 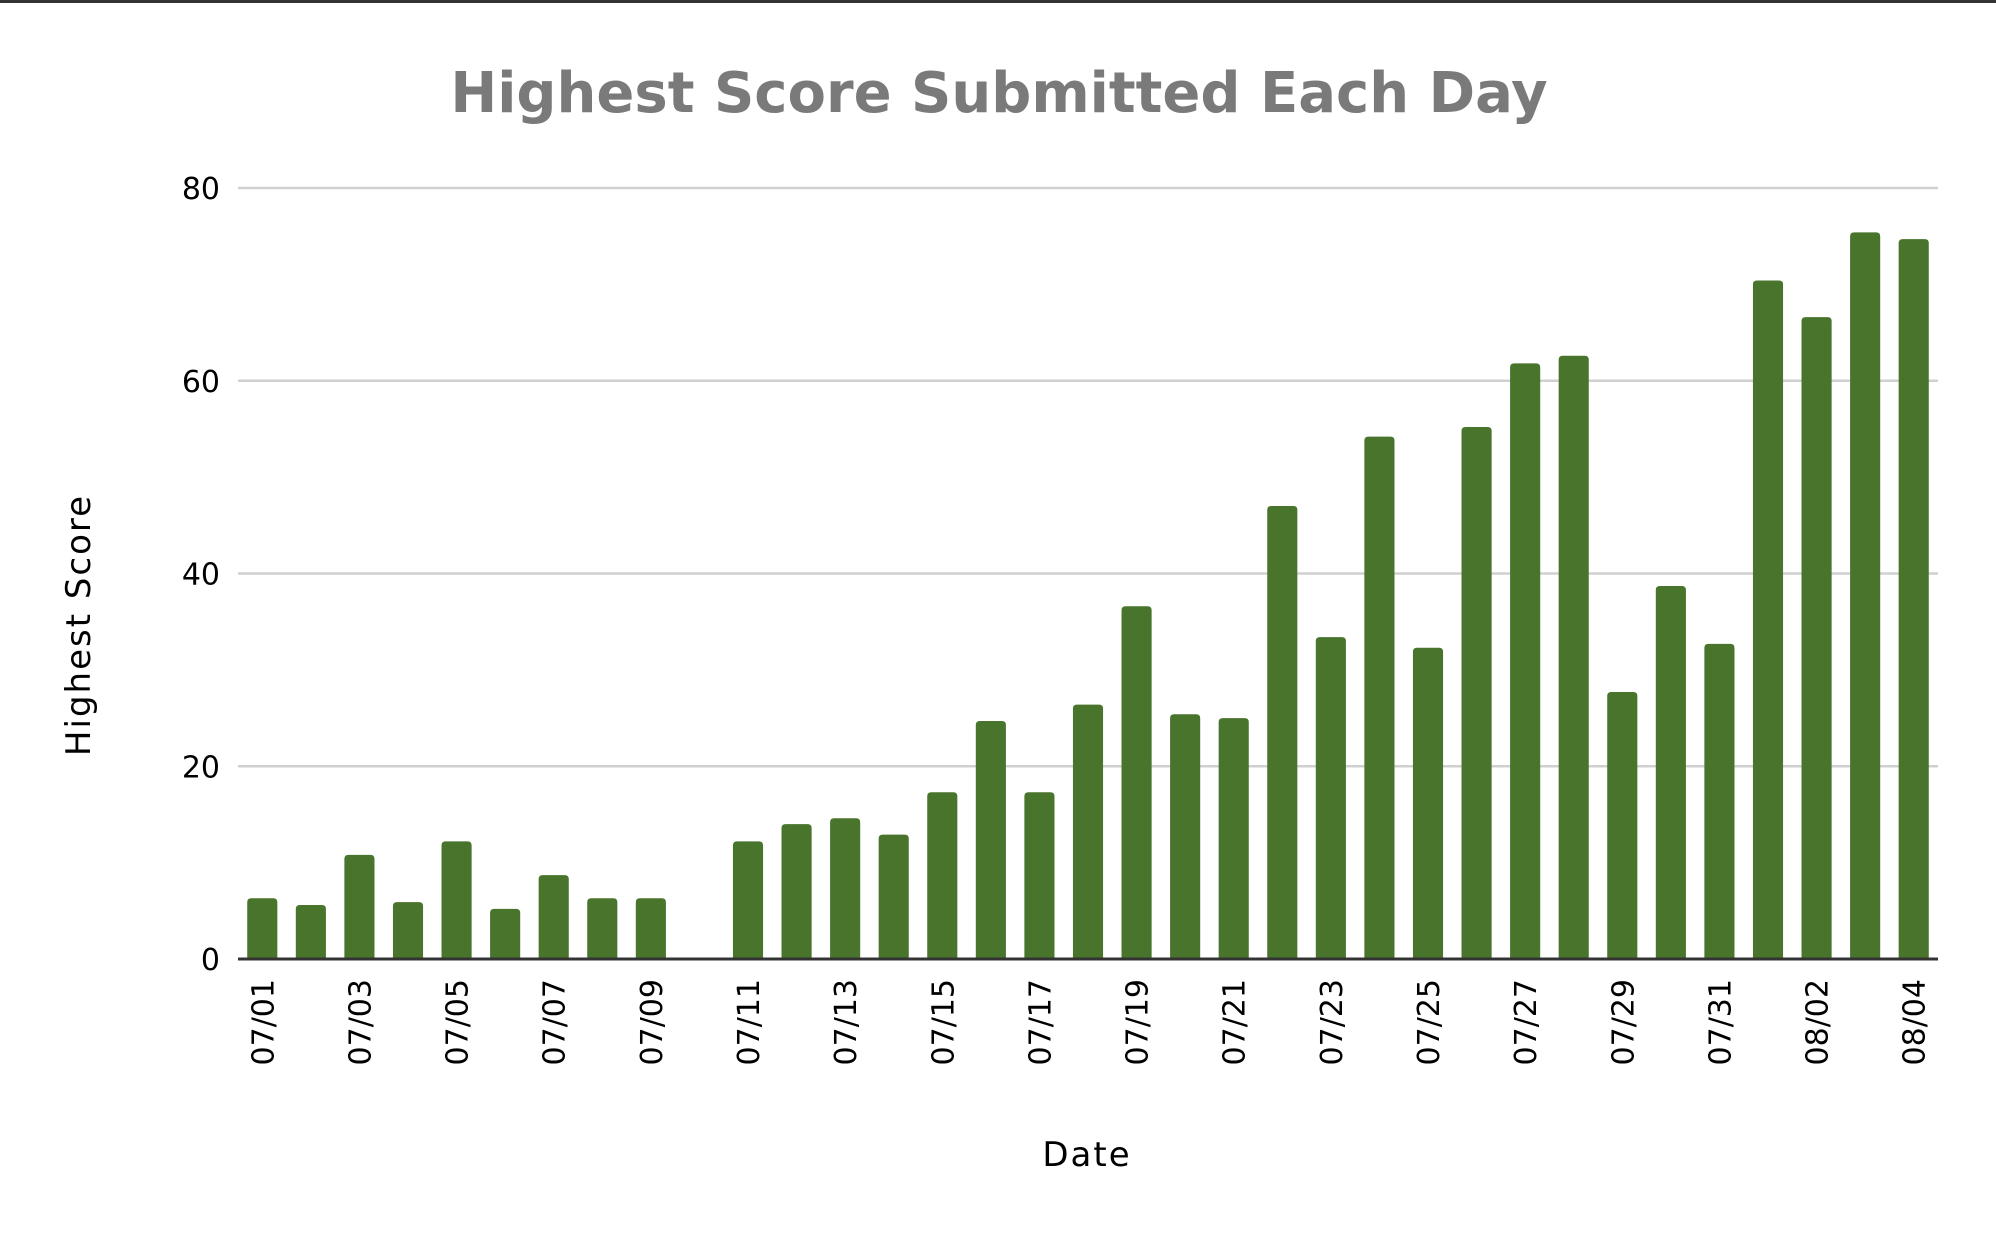 What do you see at coordinates (1818, 1022) in the screenshot?
I see `x-tick-label: 08/02` at bounding box center [1818, 1022].